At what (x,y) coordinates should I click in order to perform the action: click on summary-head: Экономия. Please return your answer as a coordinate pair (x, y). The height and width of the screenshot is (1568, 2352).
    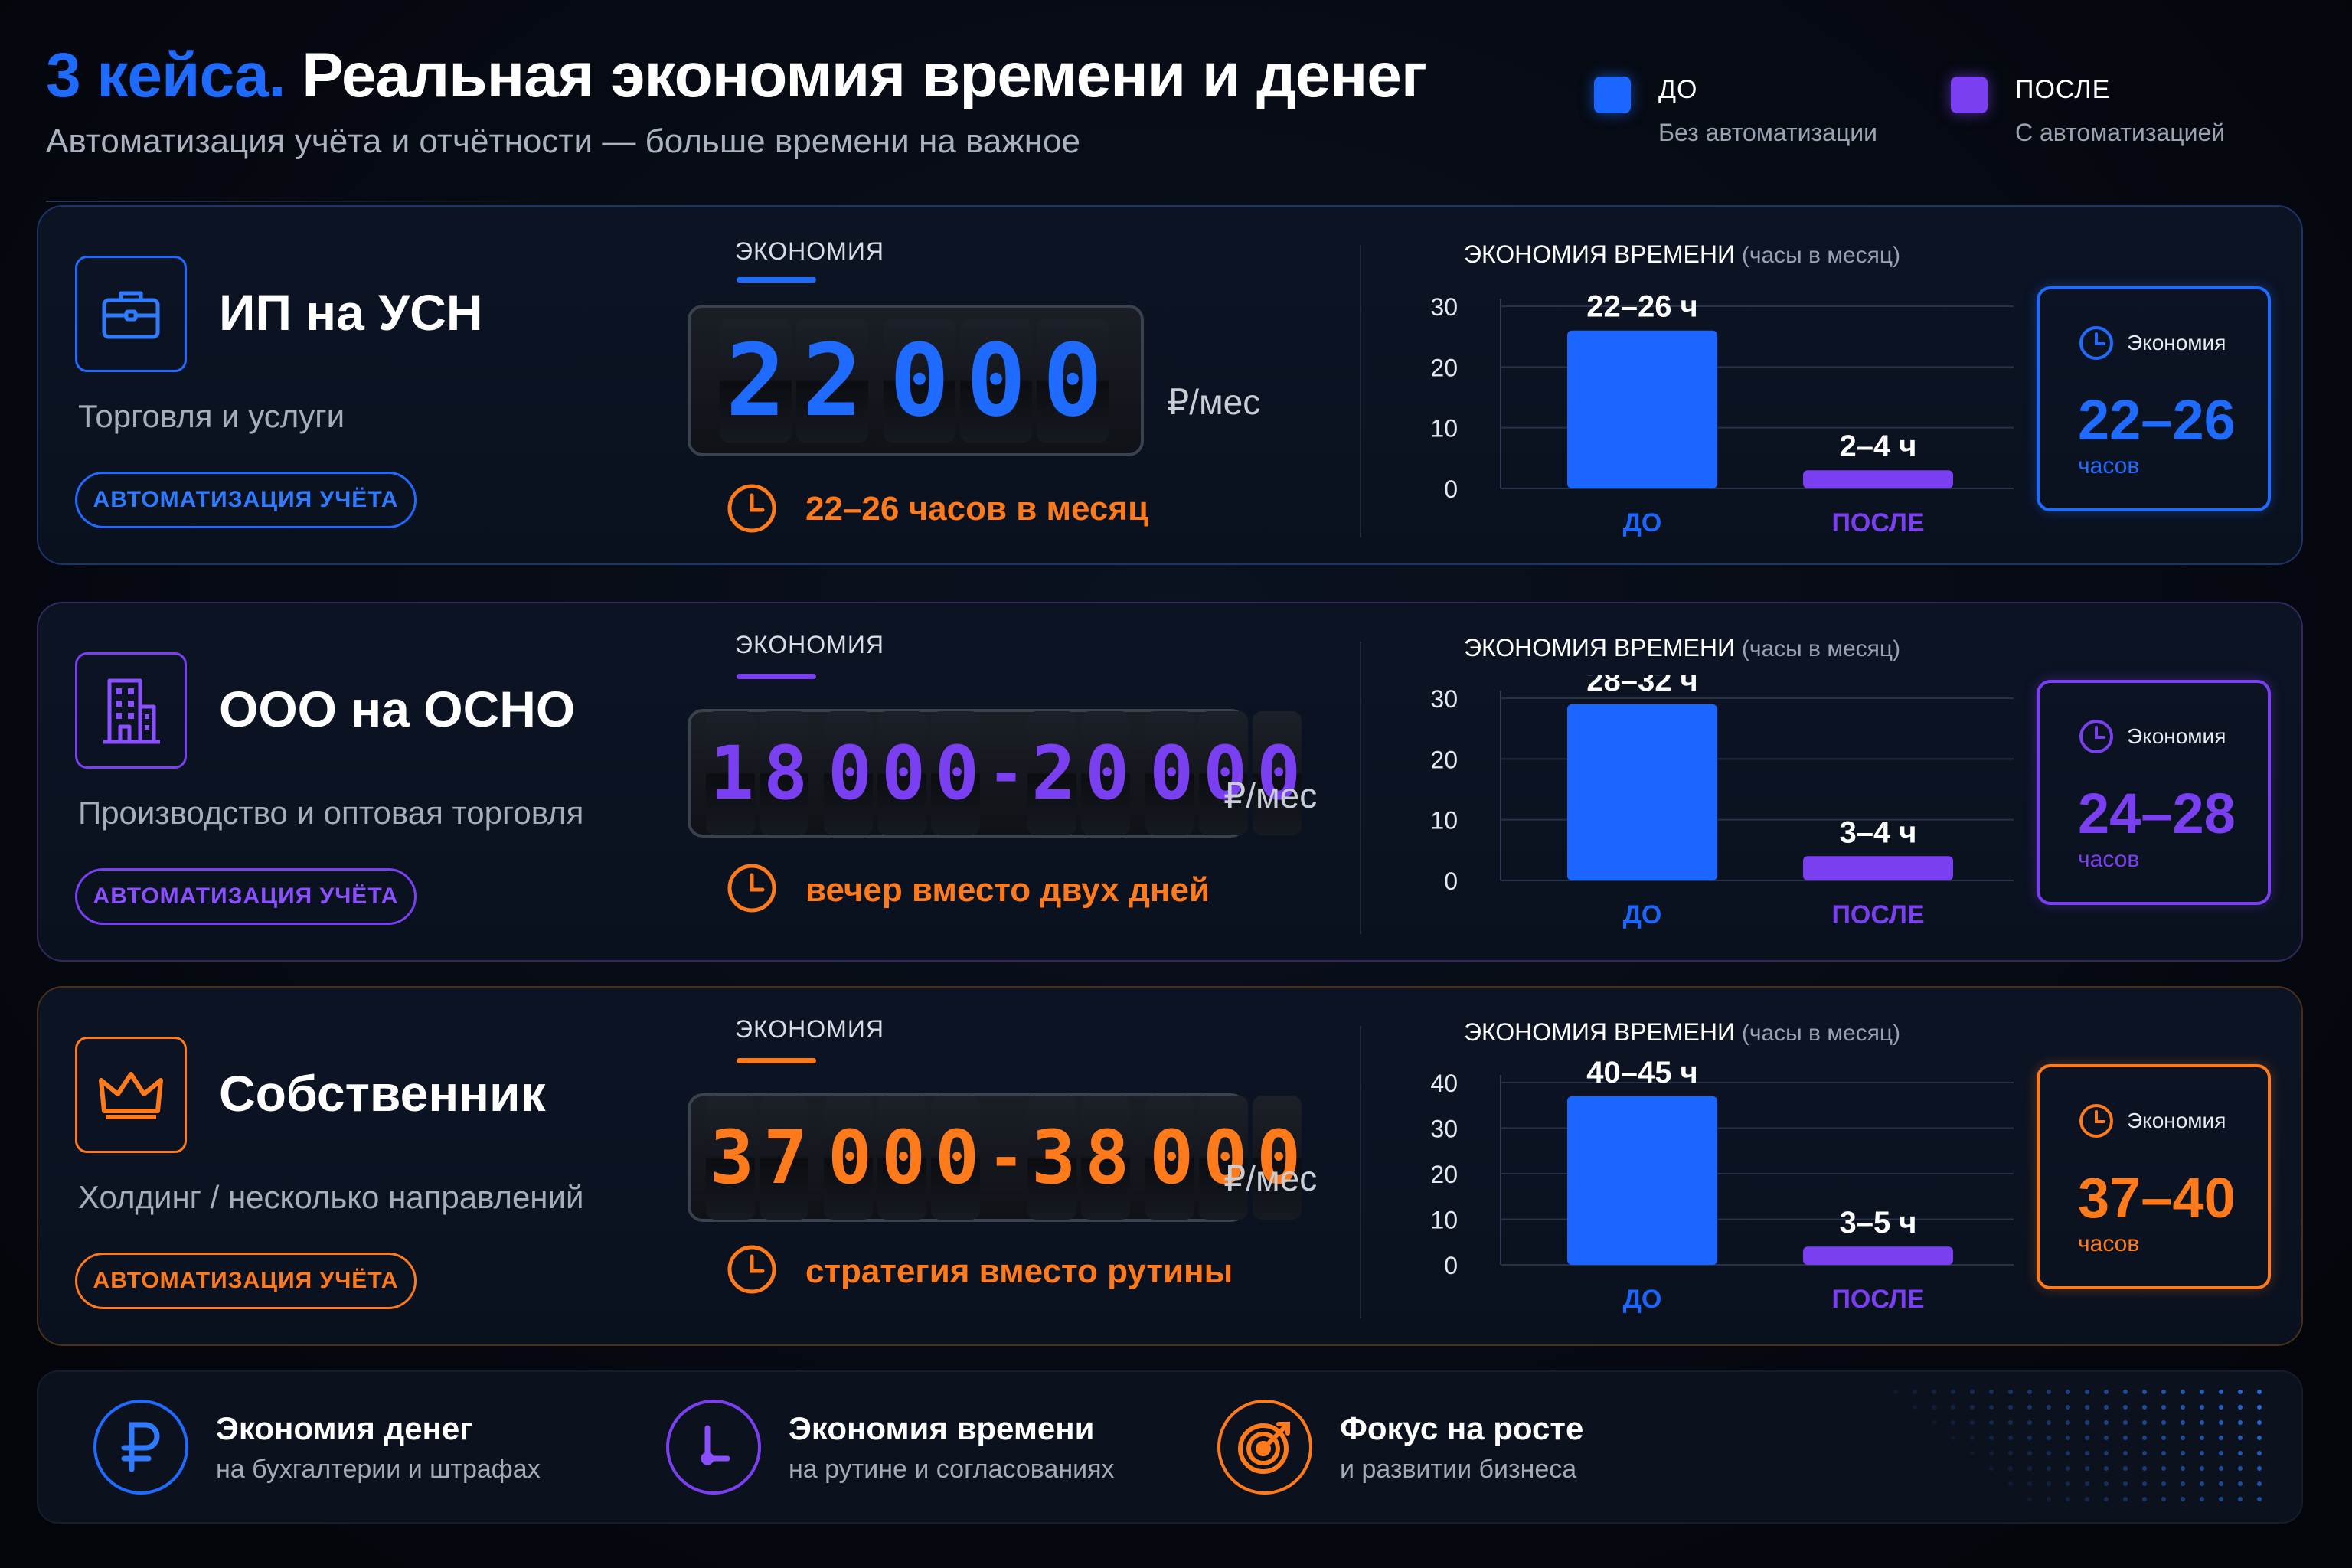
    Looking at the image, I should click on (2152, 343).